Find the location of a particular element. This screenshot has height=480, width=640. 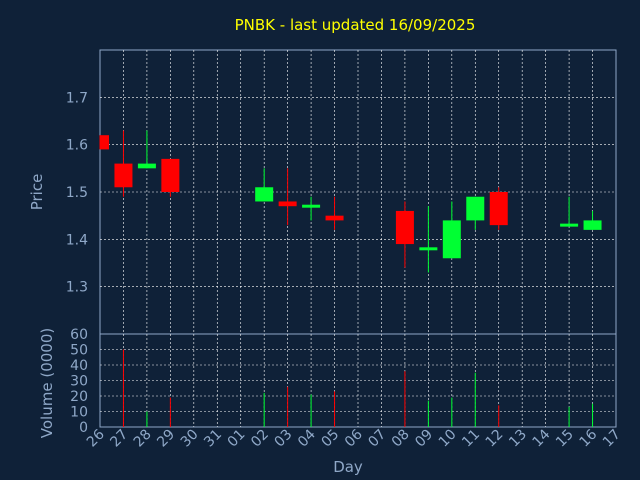

price-tick-label: 1.6 is located at coordinates (77, 146).